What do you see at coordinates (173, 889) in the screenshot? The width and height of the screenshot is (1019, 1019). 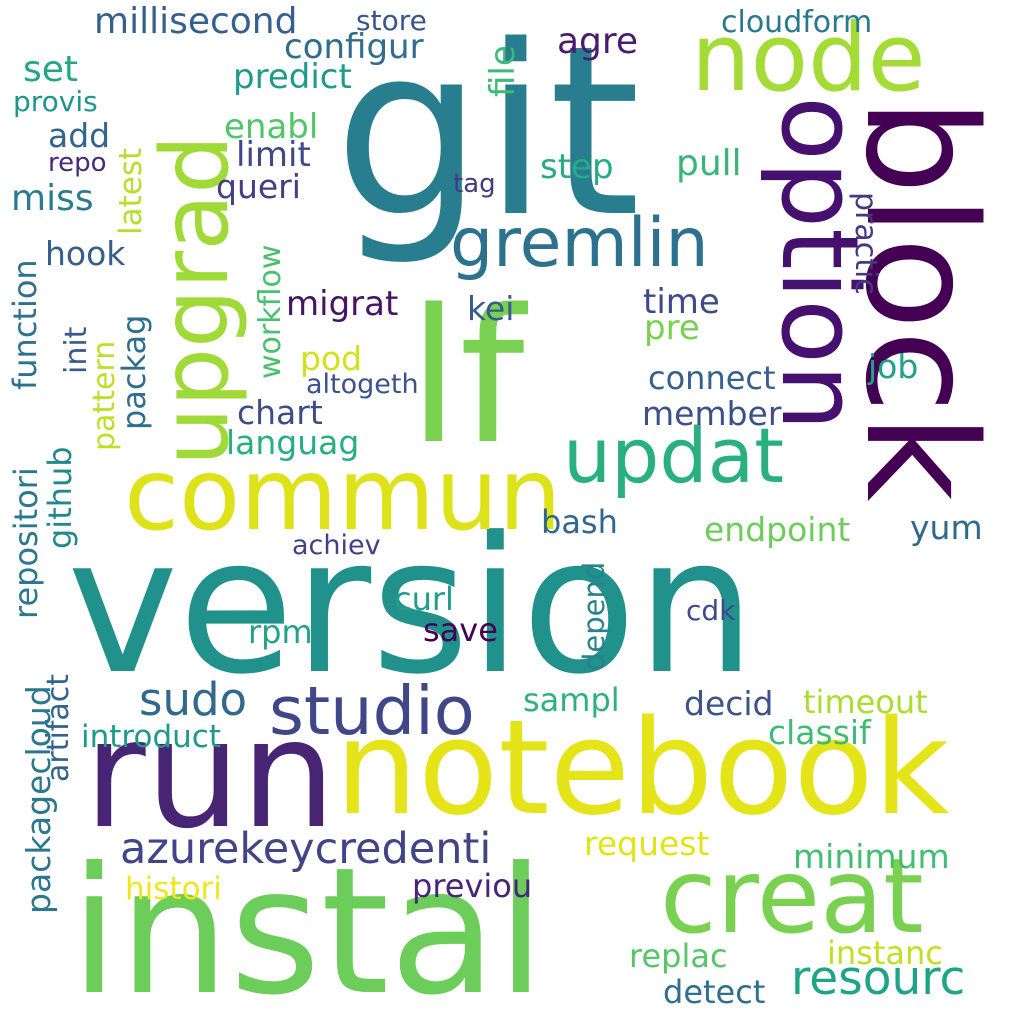 I see `word-histori: histori` at bounding box center [173, 889].